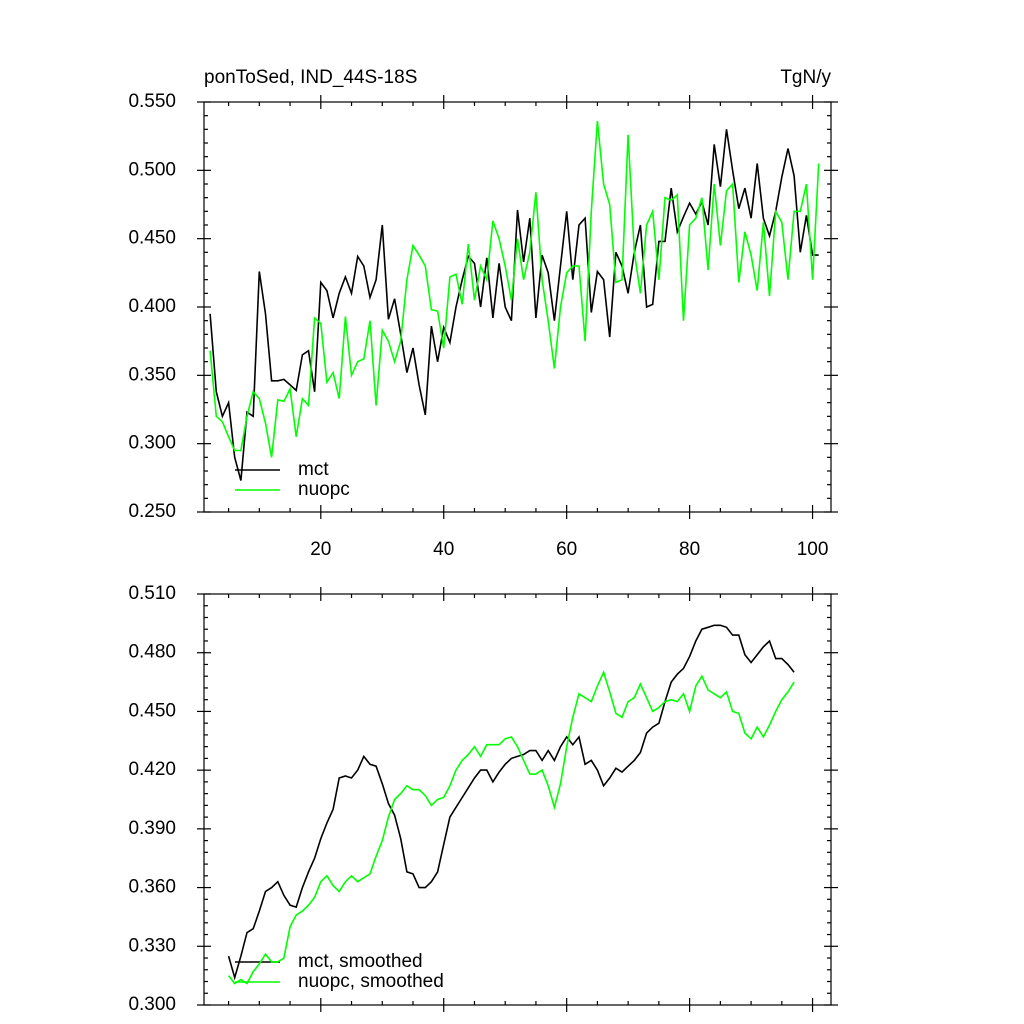  I want to click on legend-label: mct, smoothed, so click(360, 961).